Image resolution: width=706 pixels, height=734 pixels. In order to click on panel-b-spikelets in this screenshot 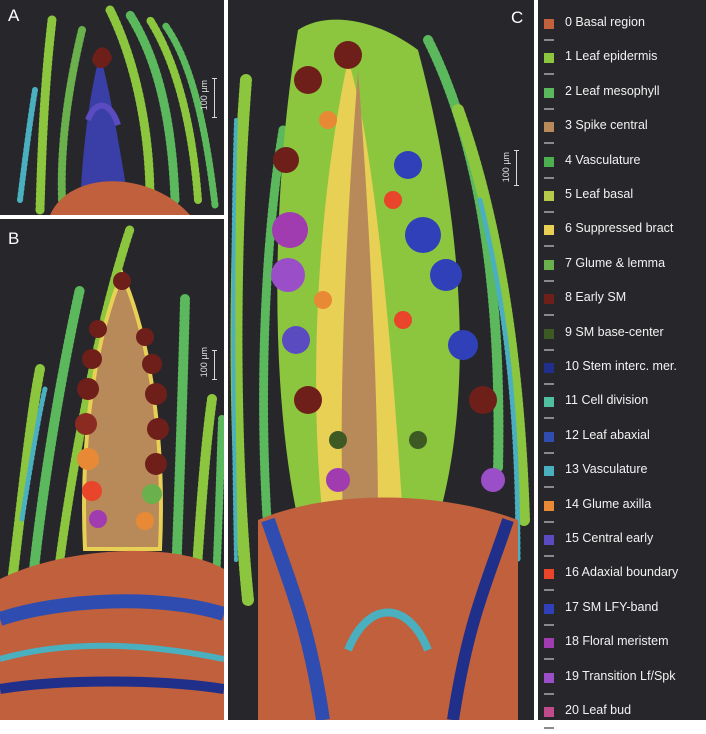, I will do `click(122, 401)`.